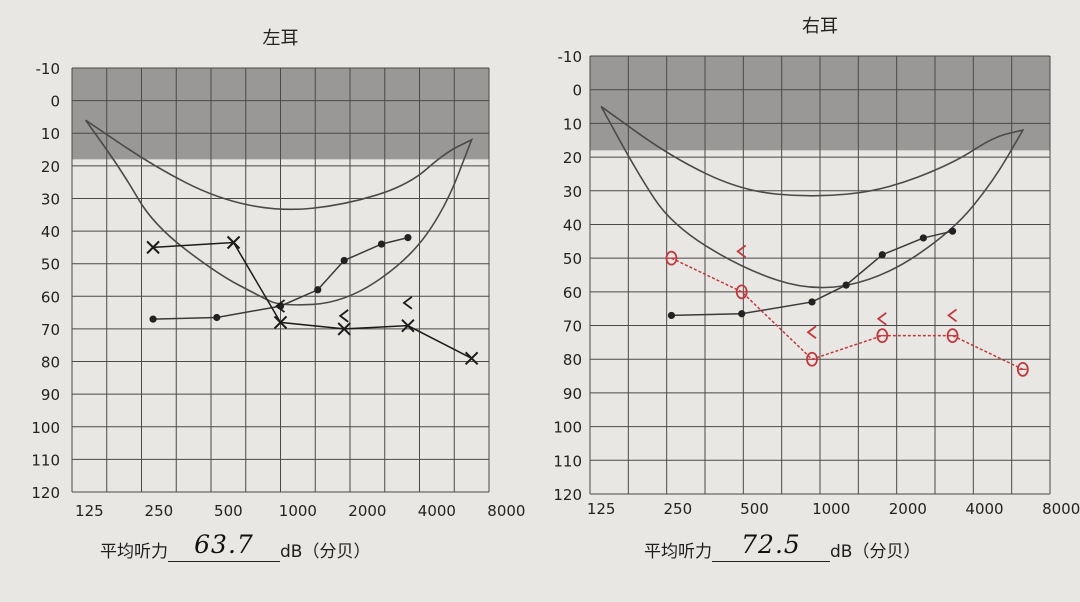 Image resolution: width=1080 pixels, height=602 pixels. I want to click on right-x-tick-label: 4000, so click(984, 509).